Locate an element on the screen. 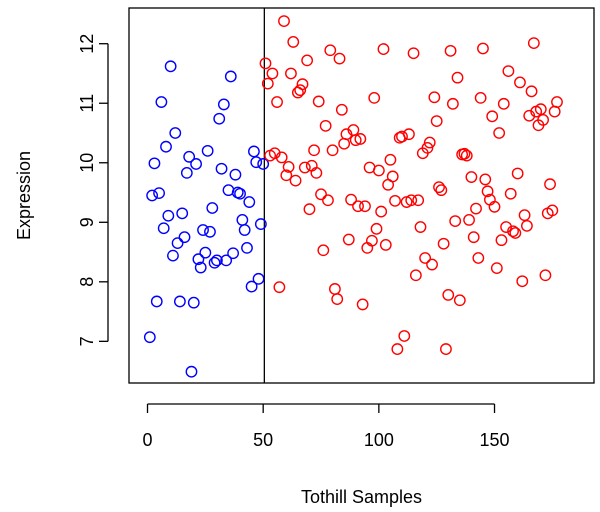 This screenshot has width=600, height=512. y-axis-title: Expression is located at coordinates (24, 195).